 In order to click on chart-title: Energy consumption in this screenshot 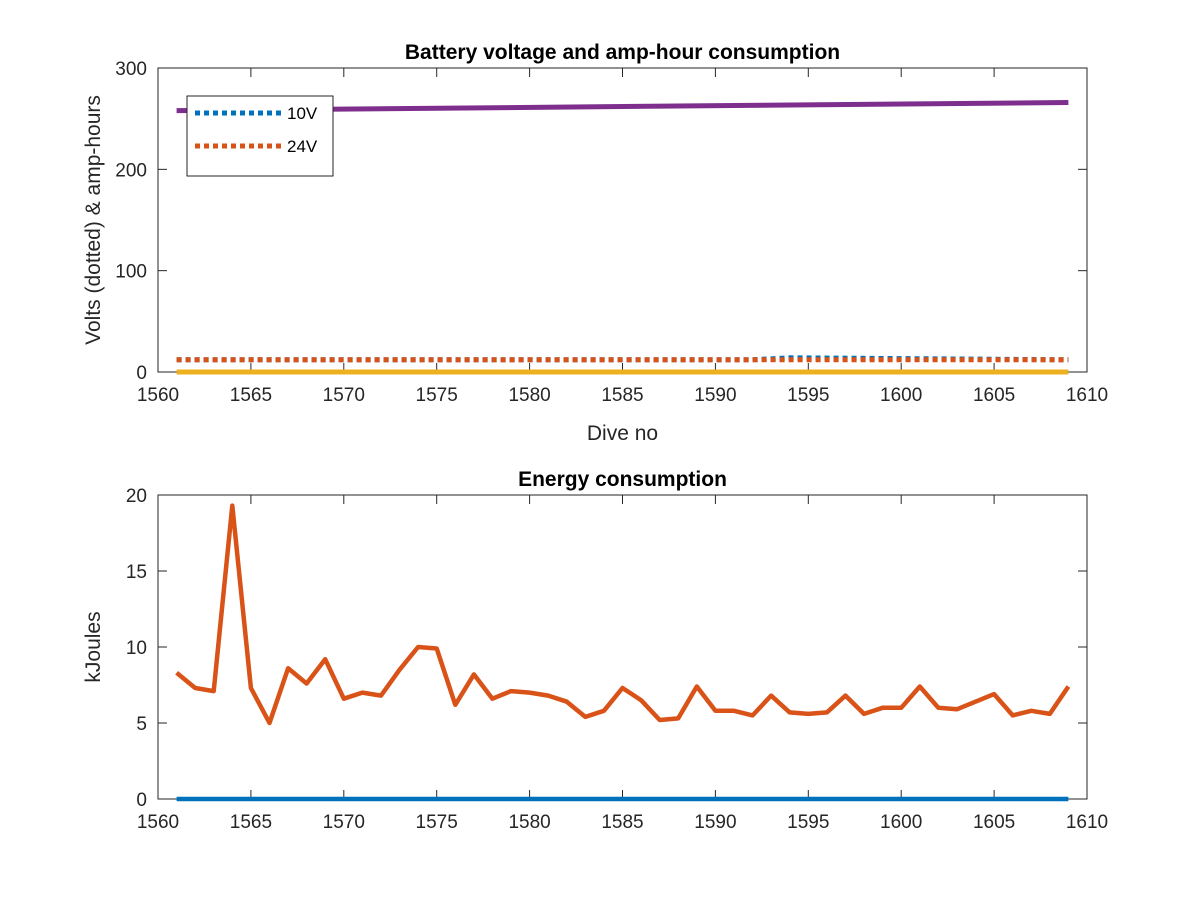, I will do `click(622, 479)`.